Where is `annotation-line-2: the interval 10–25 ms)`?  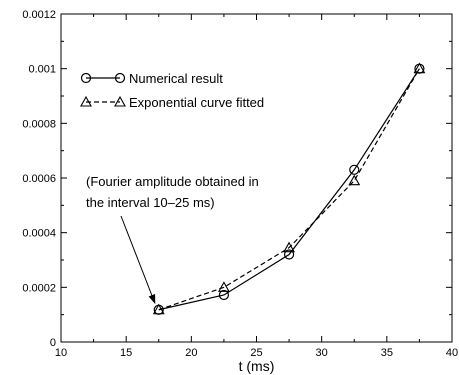
annotation-line-2: the interval 10–25 ms) is located at coordinates (150, 202).